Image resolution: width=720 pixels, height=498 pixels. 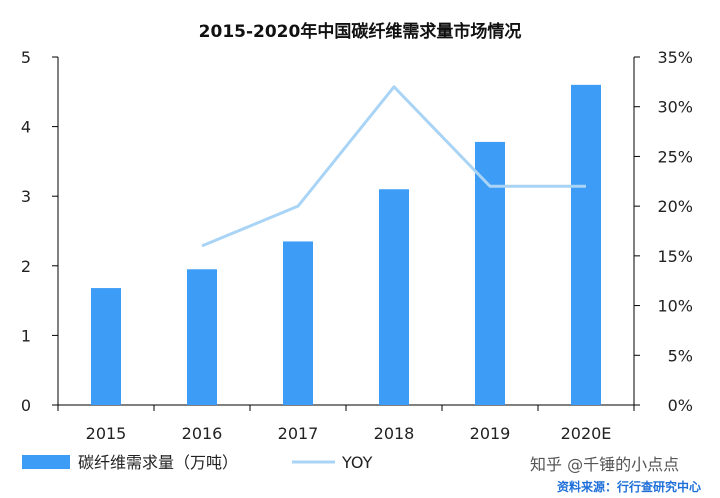 What do you see at coordinates (629, 486) in the screenshot?
I see `source-note: 资料来源：行行查研究中心` at bounding box center [629, 486].